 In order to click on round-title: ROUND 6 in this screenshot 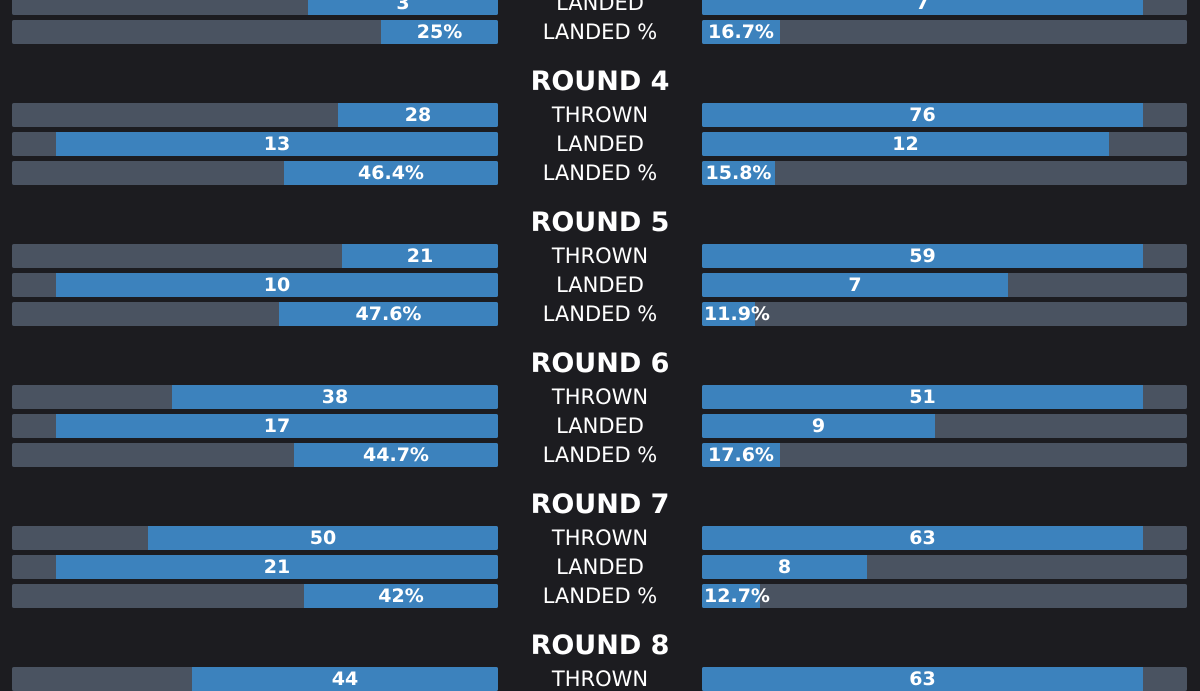, I will do `click(600, 363)`.